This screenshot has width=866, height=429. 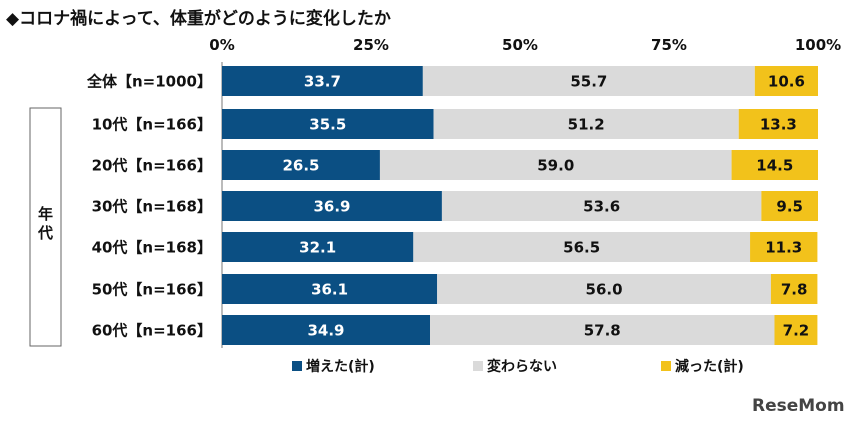 What do you see at coordinates (152, 248) in the screenshot?
I see `category-label: 40代【n=168】` at bounding box center [152, 248].